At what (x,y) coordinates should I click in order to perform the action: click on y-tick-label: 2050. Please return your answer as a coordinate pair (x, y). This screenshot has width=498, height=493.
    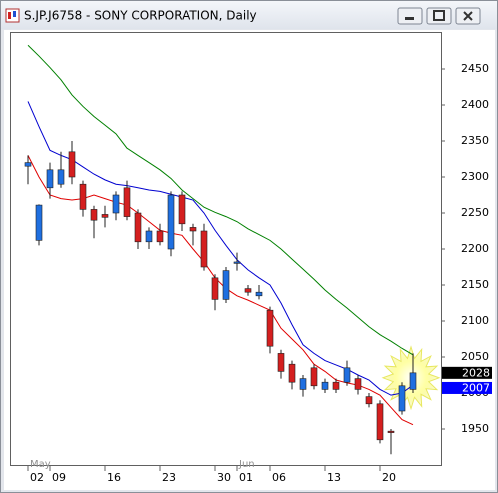
    Looking at the image, I should click on (475, 356).